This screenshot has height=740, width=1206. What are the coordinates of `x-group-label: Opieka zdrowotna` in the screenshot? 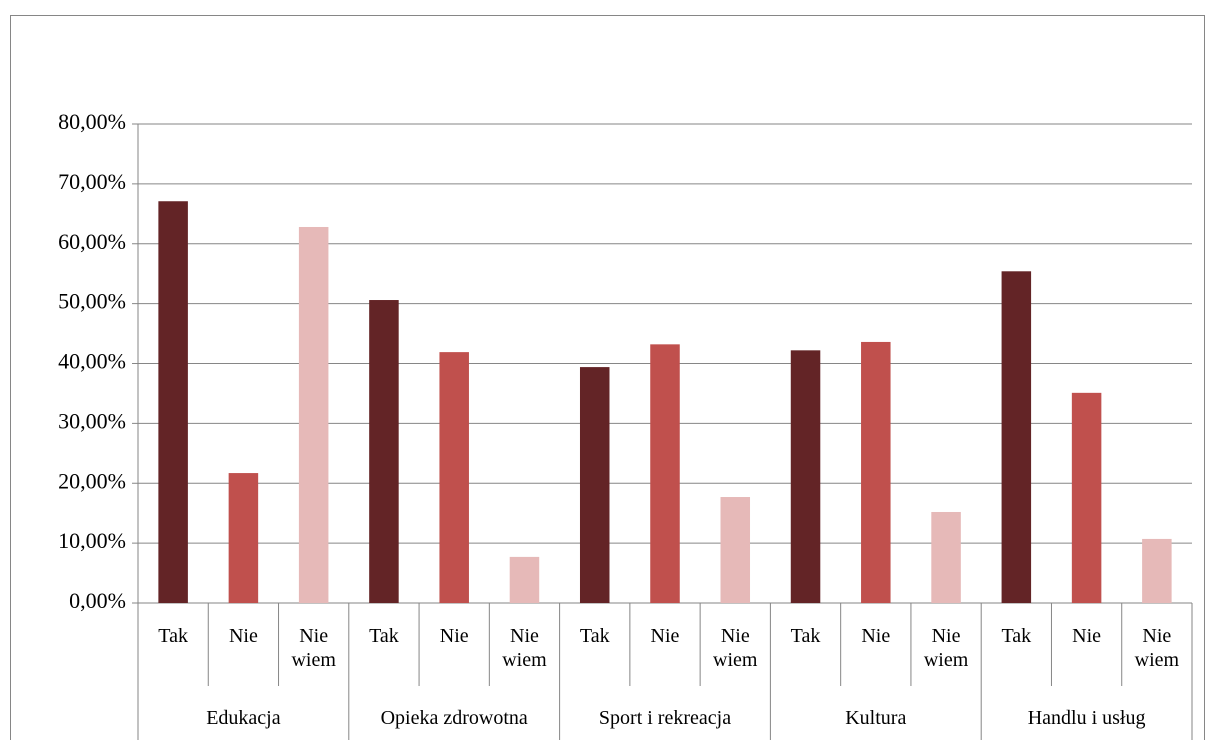 It's located at (454, 718).